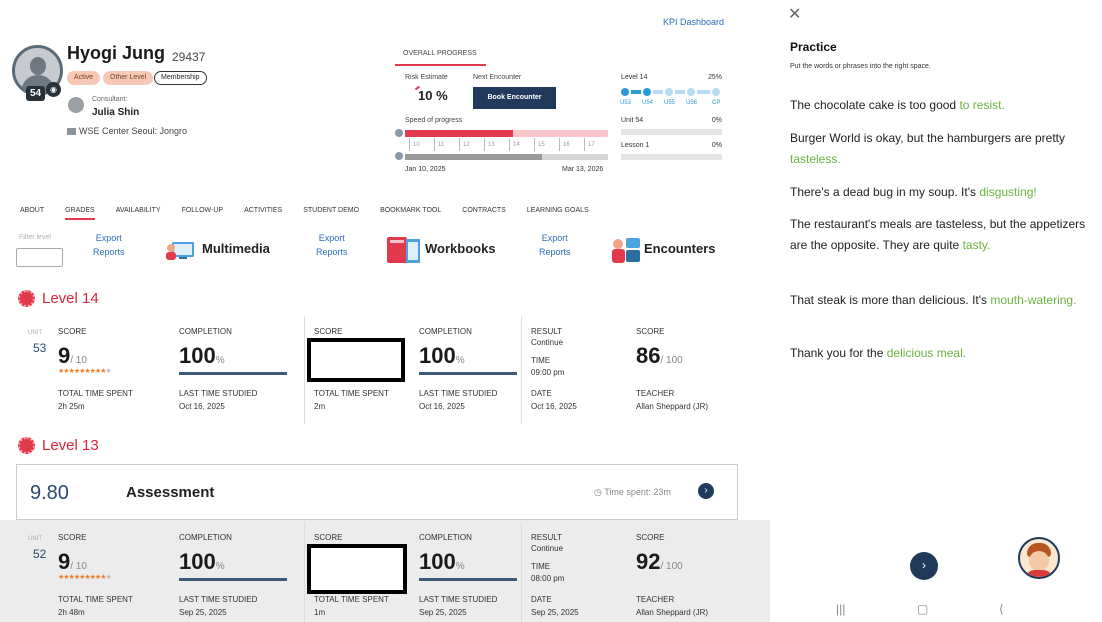 This screenshot has height=622, width=1102. Describe the element at coordinates (626, 103) in the screenshot. I see `unit-label: U53` at that location.